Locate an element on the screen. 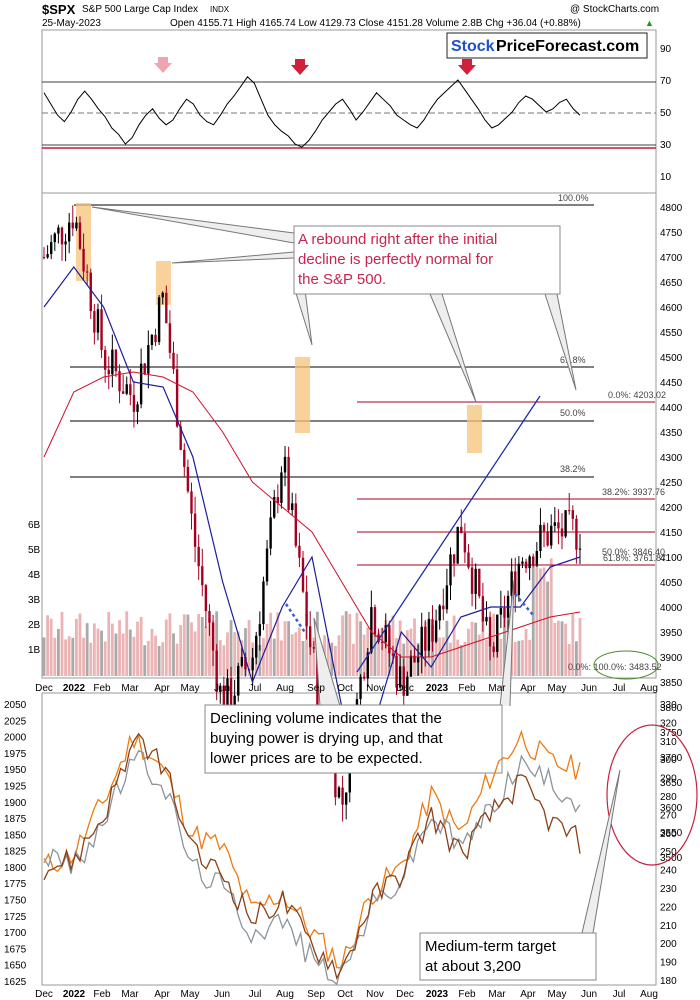 The image size is (700, 1000). left-tick-label: 1775 is located at coordinates (15, 884).